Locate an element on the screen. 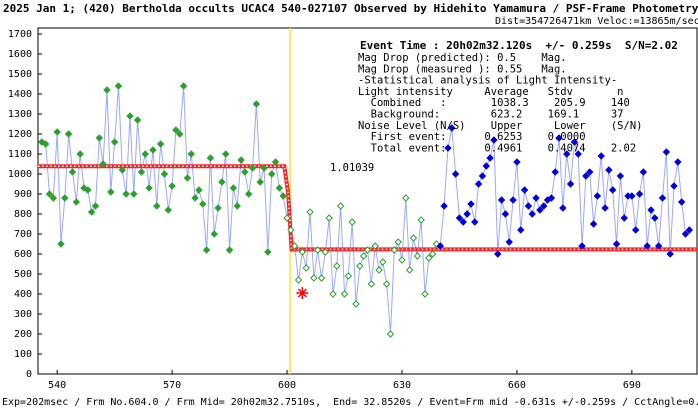 The image size is (698, 410). info-line: Noise Level (N/S) Upper Lower (S/N) is located at coordinates (500, 126).